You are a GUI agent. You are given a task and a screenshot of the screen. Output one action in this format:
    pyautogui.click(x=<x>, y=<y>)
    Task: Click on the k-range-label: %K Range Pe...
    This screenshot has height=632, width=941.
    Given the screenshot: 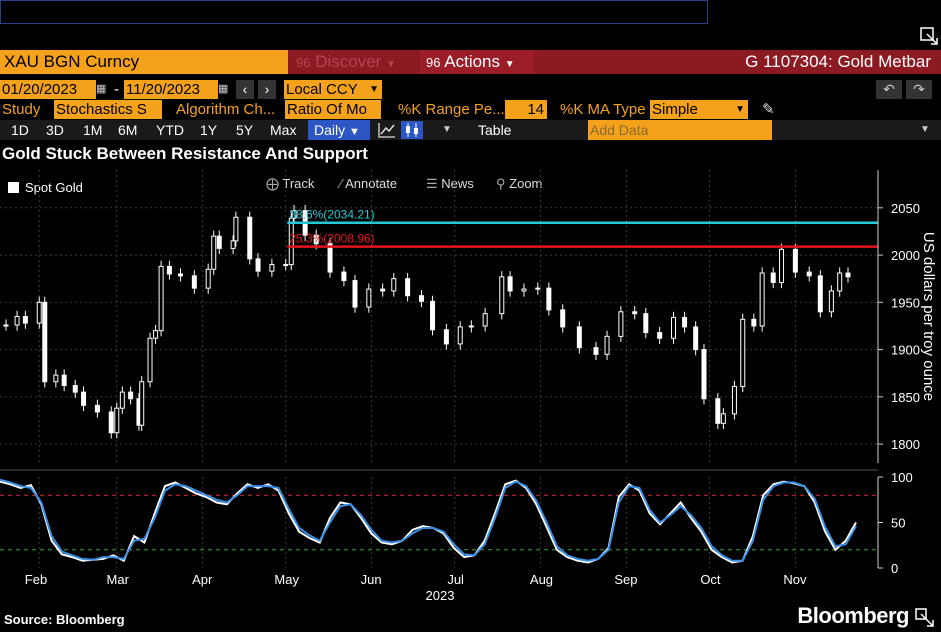 What is the action you would take?
    pyautogui.click(x=451, y=109)
    